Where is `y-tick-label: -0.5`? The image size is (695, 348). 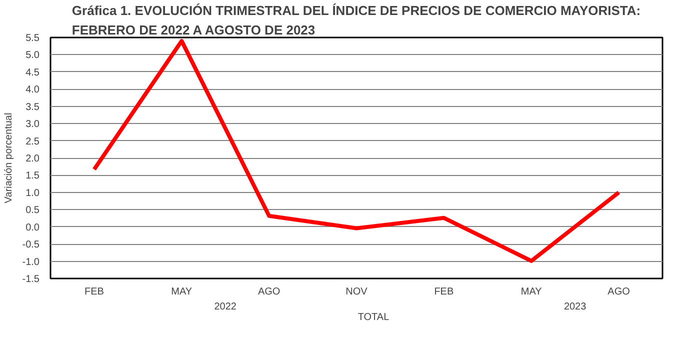 y-tick-label: -0.5 is located at coordinates (31, 245).